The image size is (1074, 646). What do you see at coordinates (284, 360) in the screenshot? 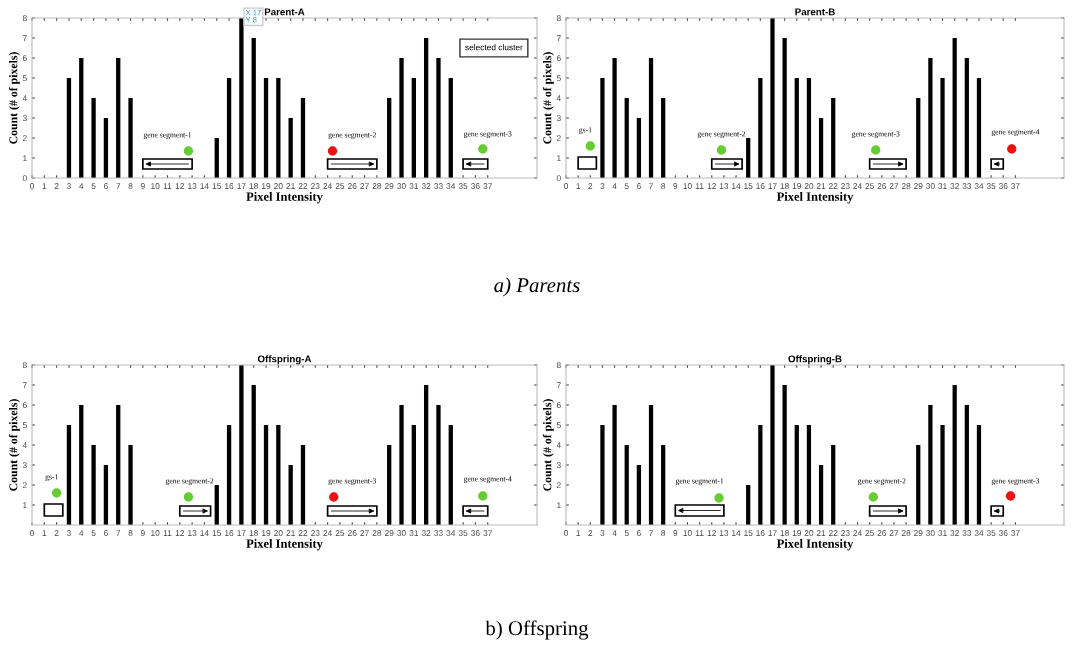
I see `chart-title: Offspring-A` at bounding box center [284, 360].